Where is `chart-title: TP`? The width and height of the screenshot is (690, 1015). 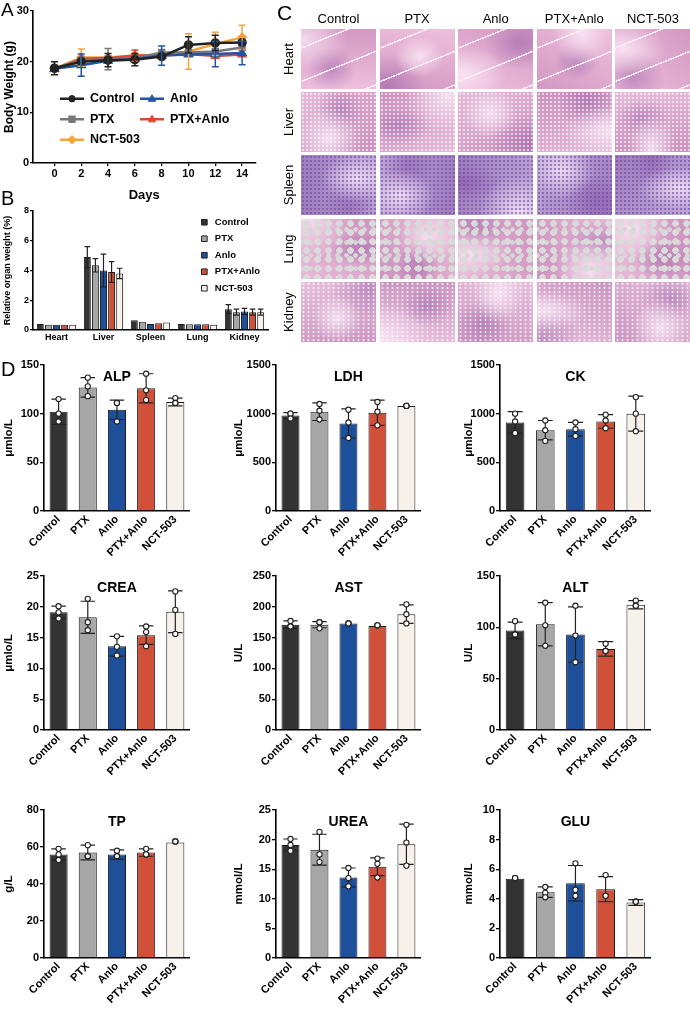
chart-title: TP is located at coordinates (117, 820).